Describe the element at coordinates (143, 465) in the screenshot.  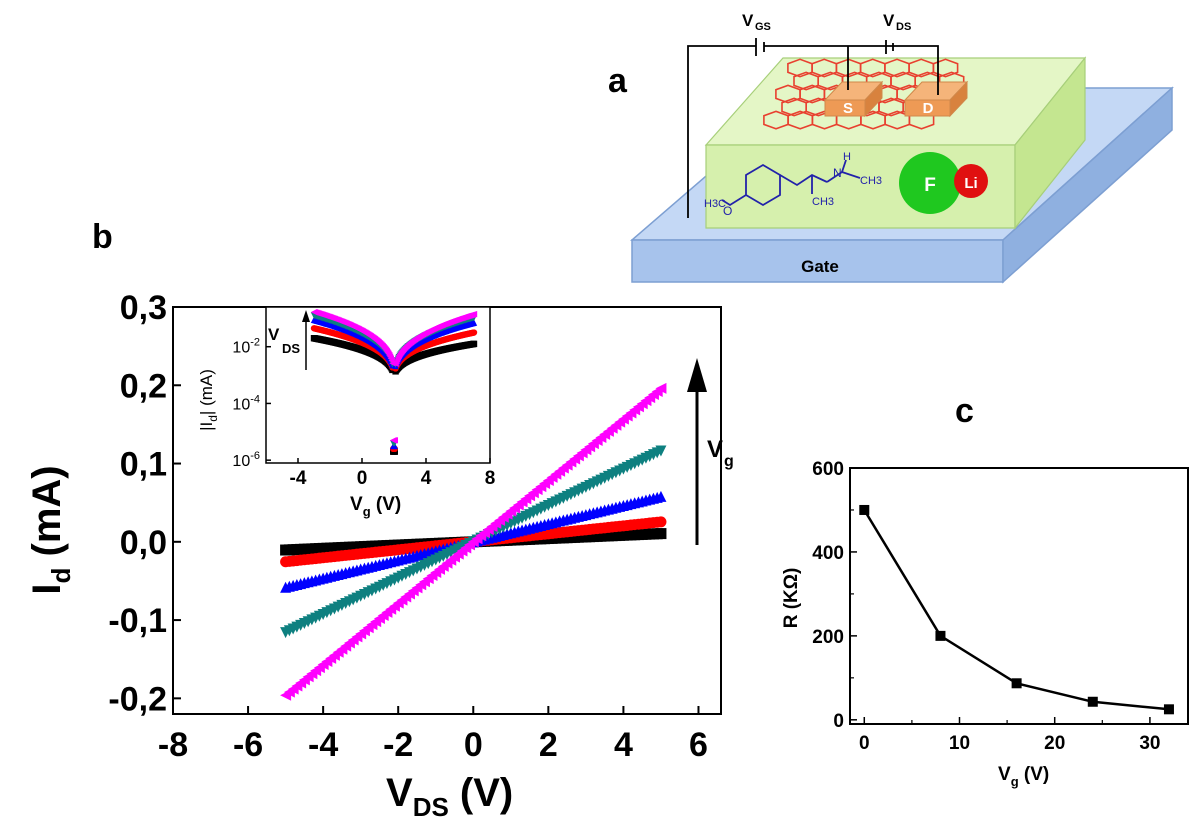
I see `y-tick-label: 0,1` at that location.